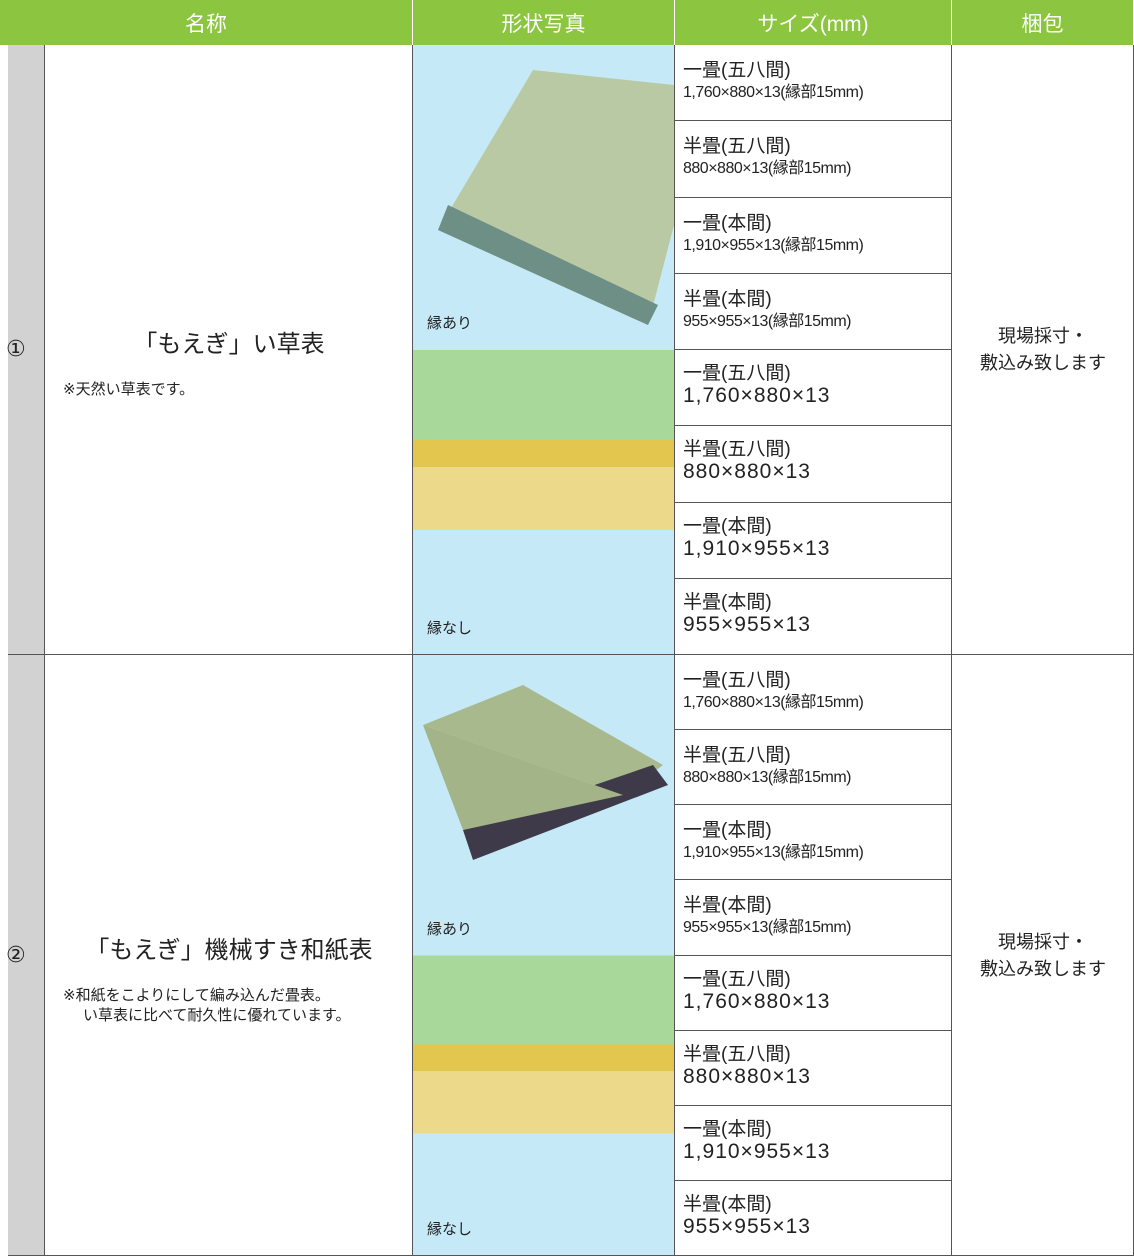  What do you see at coordinates (129, 389) in the screenshot?
I see `product-note: ※天然い草表です。` at bounding box center [129, 389].